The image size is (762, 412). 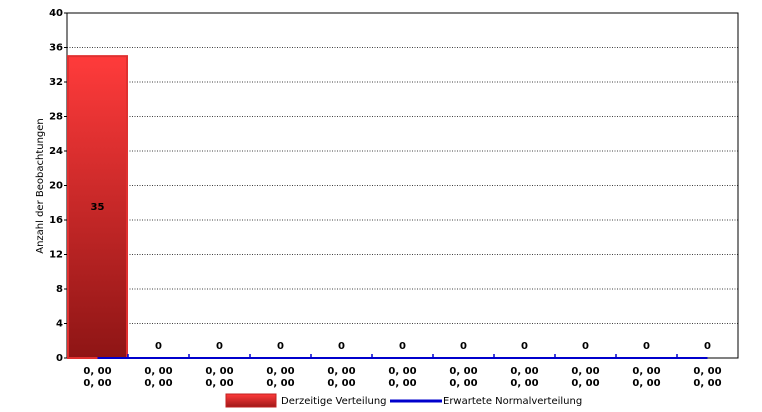 I want to click on y-tick-label: 24, so click(x=56, y=151).